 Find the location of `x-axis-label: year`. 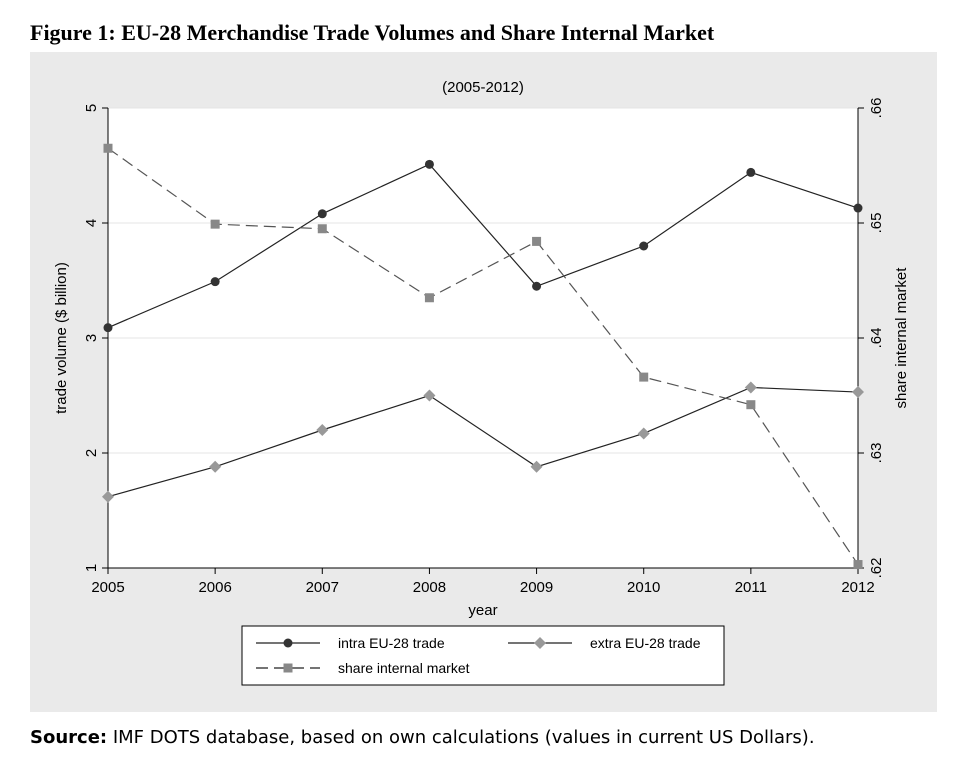

x-axis-label: year is located at coordinates (482, 610).